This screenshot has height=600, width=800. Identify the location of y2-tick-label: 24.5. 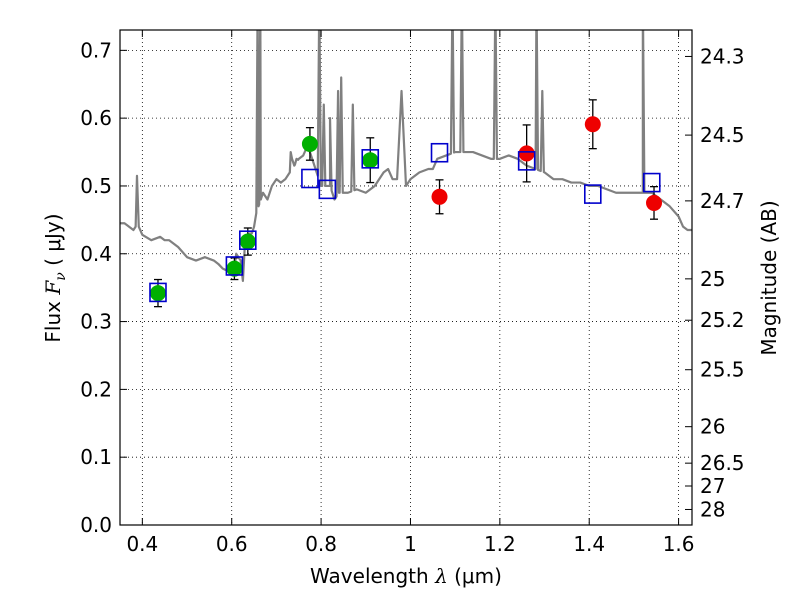
(722, 135).